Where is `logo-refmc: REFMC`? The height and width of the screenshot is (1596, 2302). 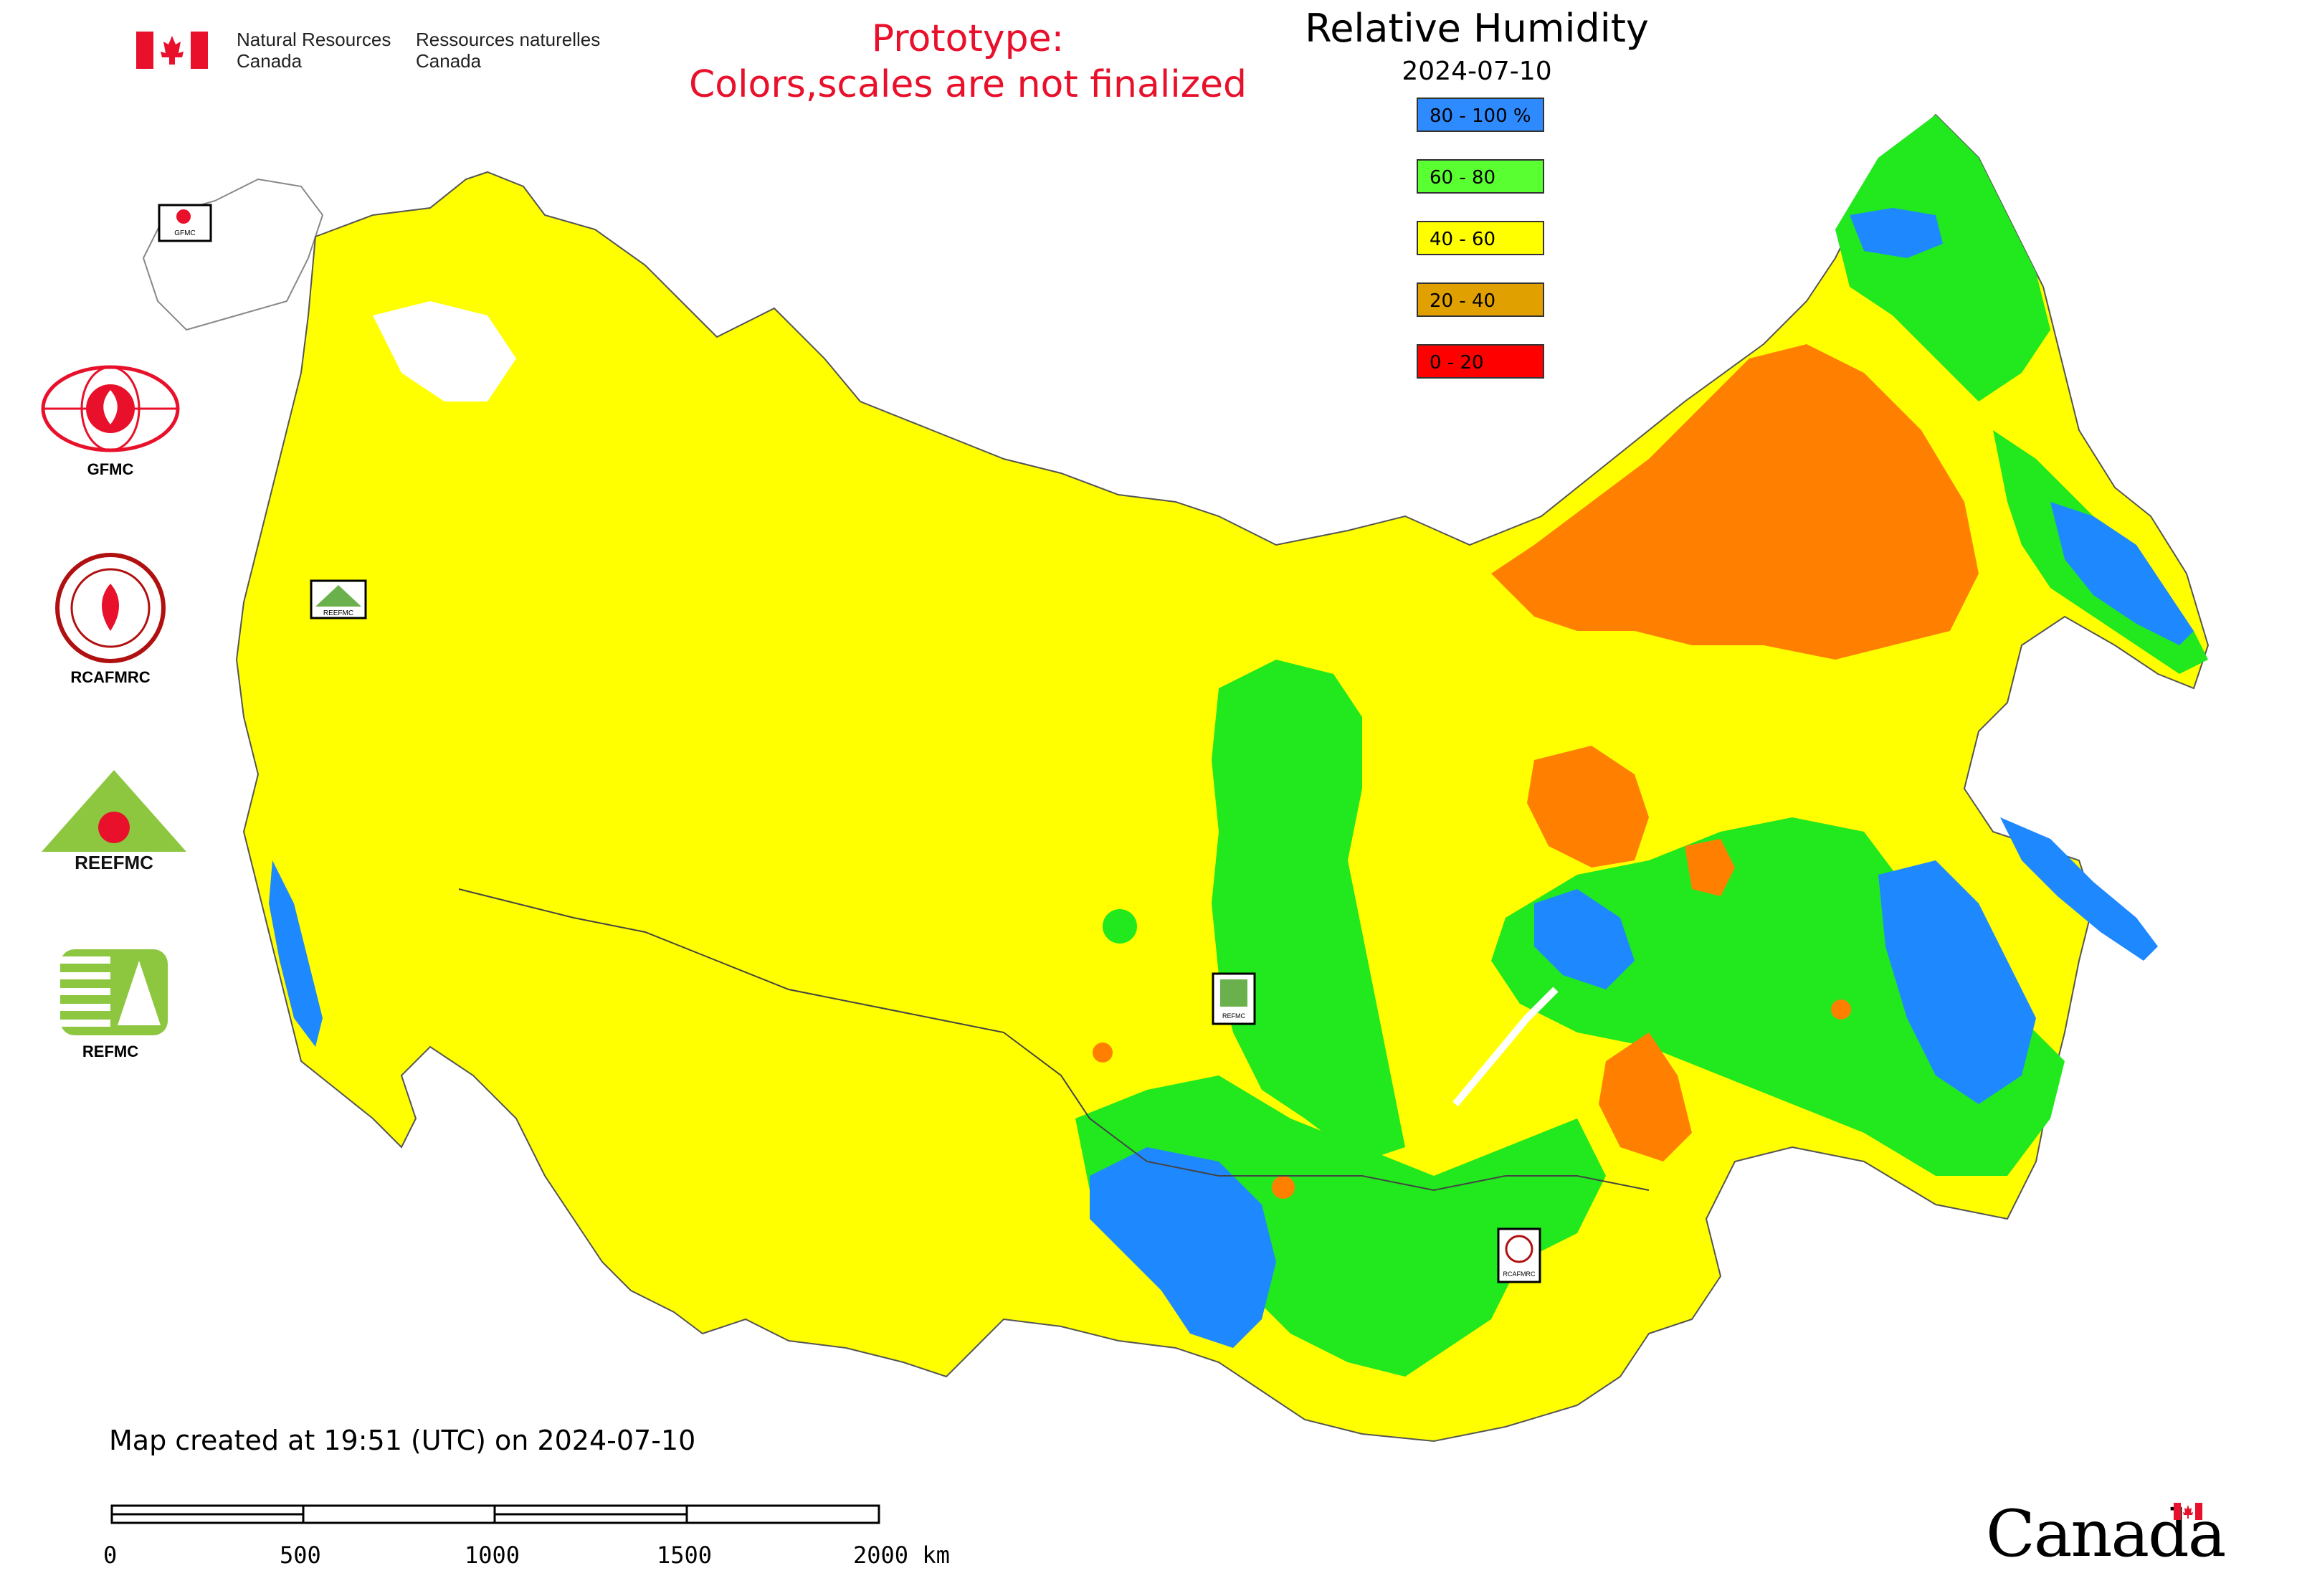 logo-refmc: REFMC is located at coordinates (111, 1003).